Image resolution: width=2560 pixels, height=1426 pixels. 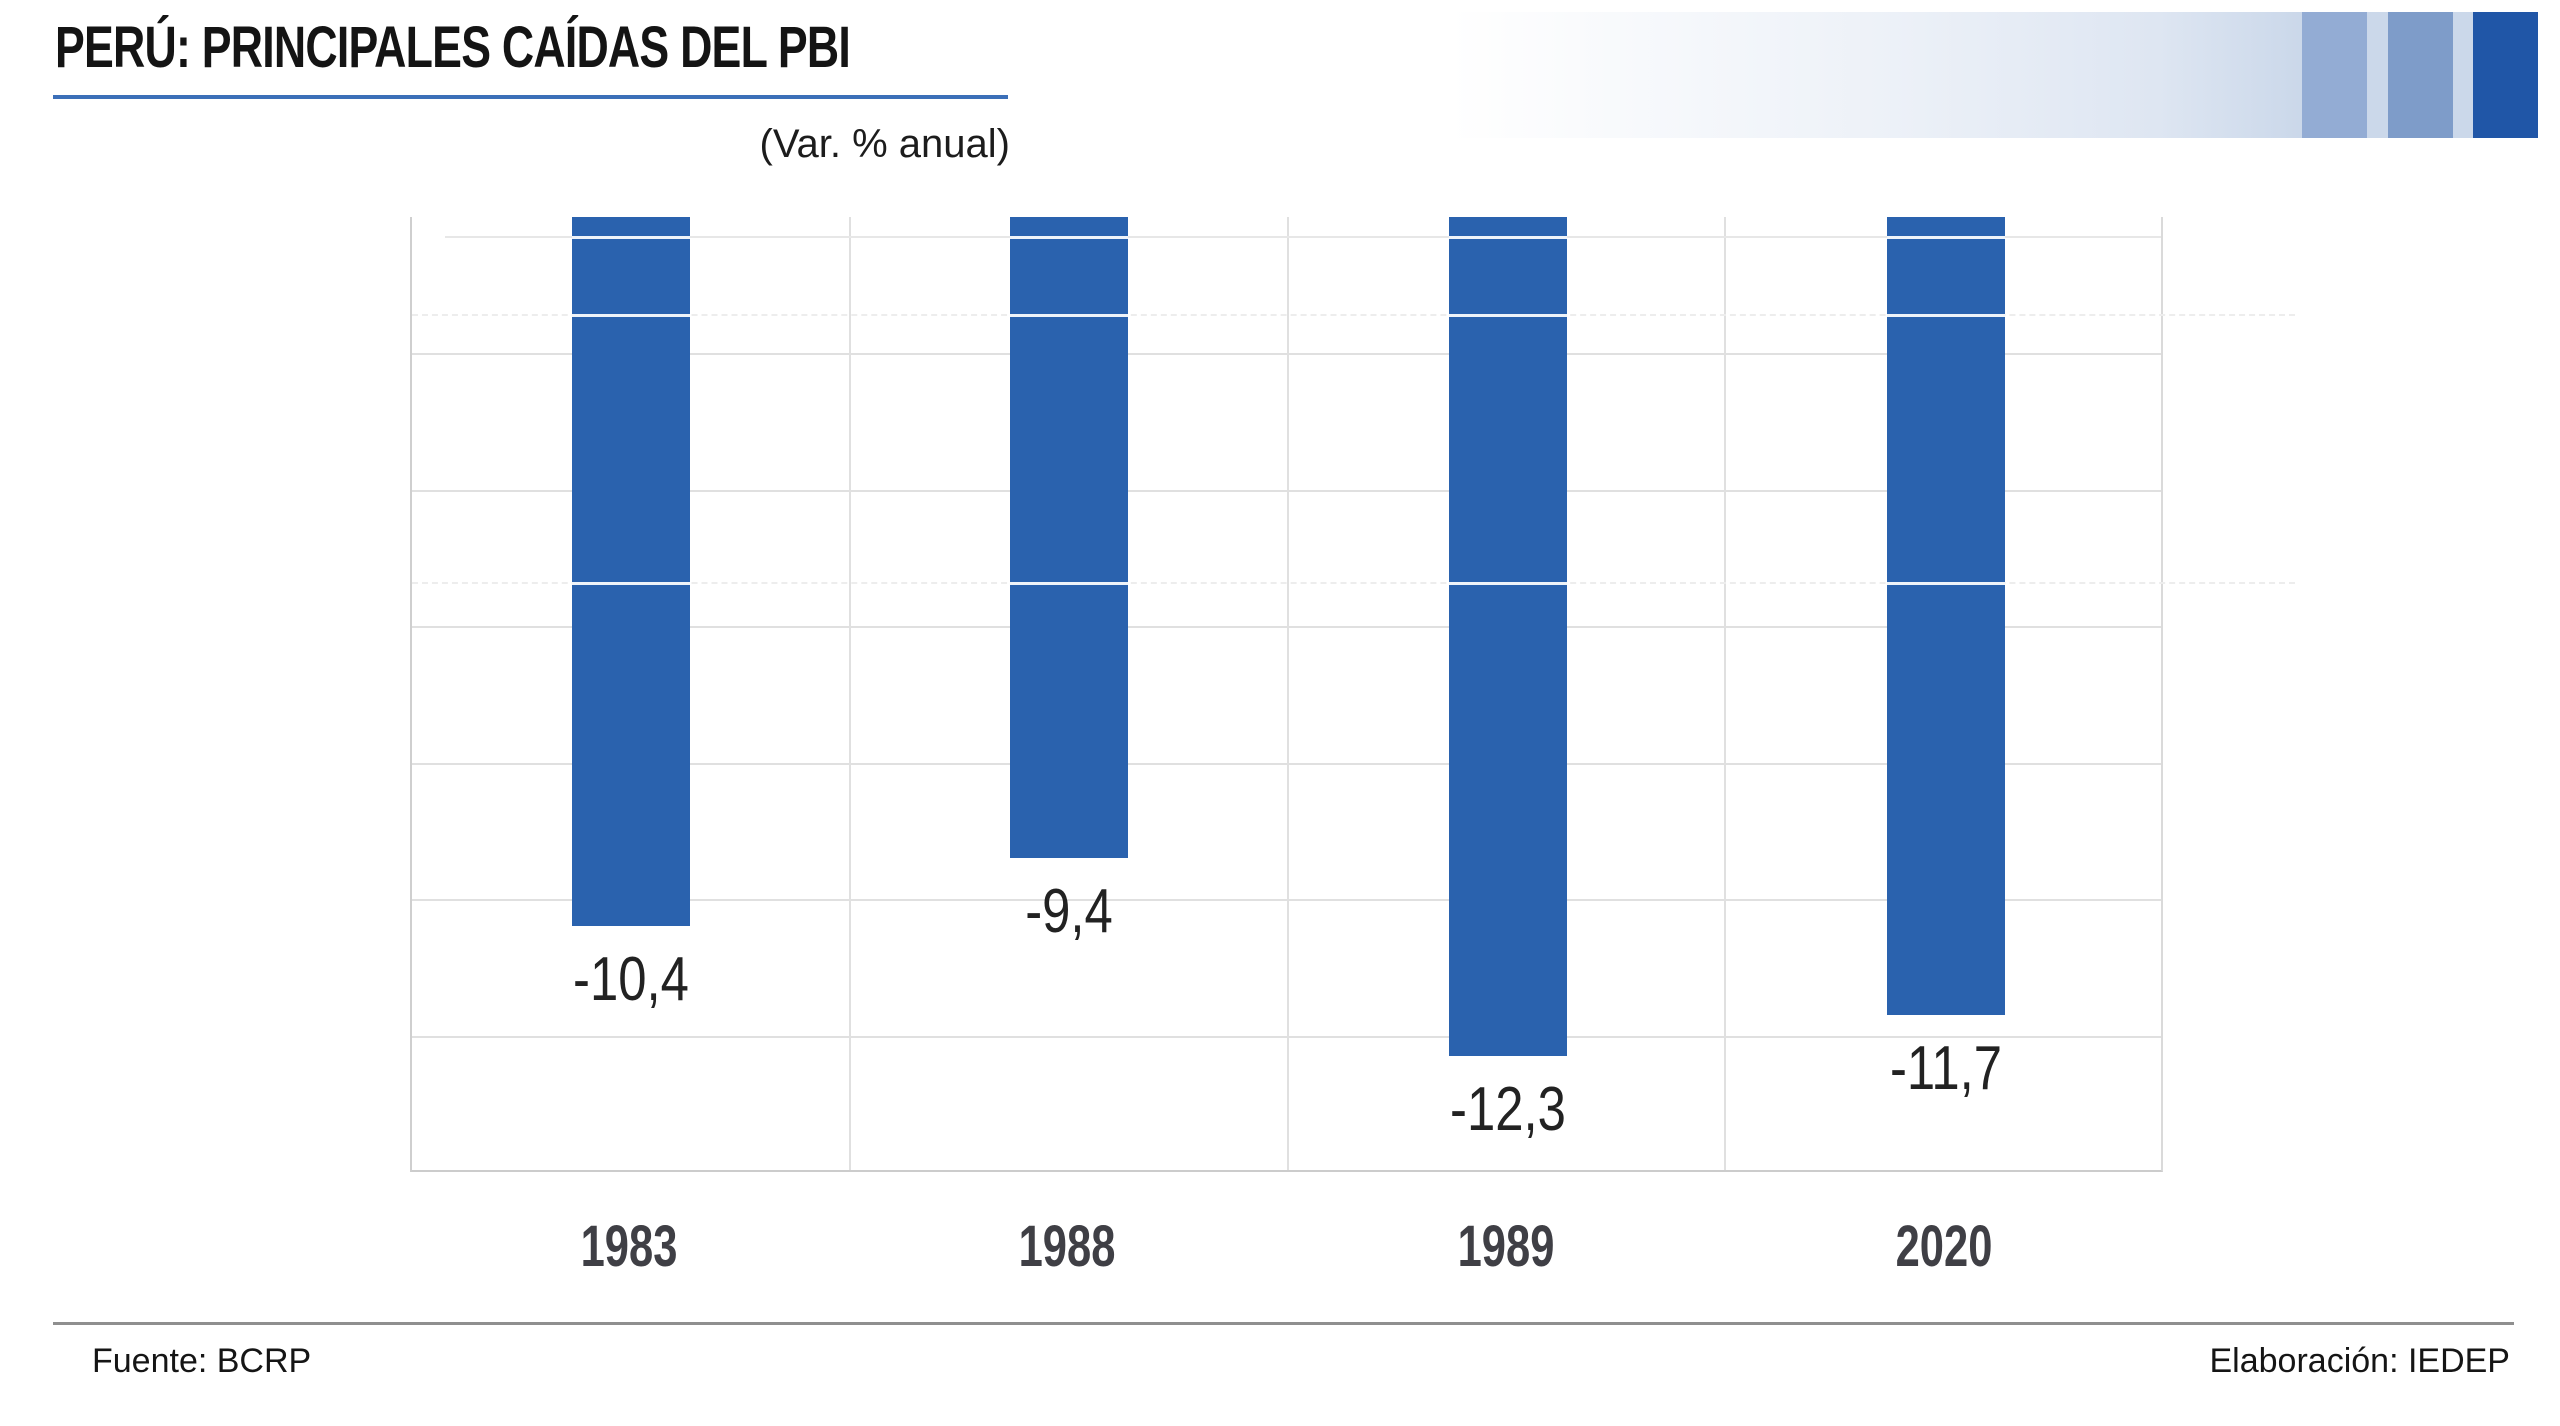 What do you see at coordinates (1507, 1110) in the screenshot?
I see `bar-value-label: -12,3` at bounding box center [1507, 1110].